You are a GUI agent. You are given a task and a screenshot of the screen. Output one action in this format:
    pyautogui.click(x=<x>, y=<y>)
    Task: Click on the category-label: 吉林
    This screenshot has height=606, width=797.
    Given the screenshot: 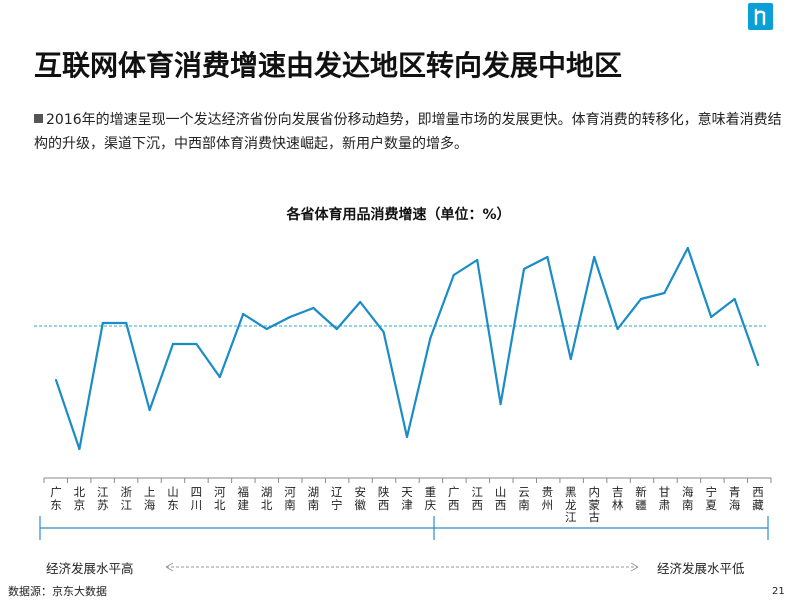 What is the action you would take?
    pyautogui.click(x=617, y=498)
    